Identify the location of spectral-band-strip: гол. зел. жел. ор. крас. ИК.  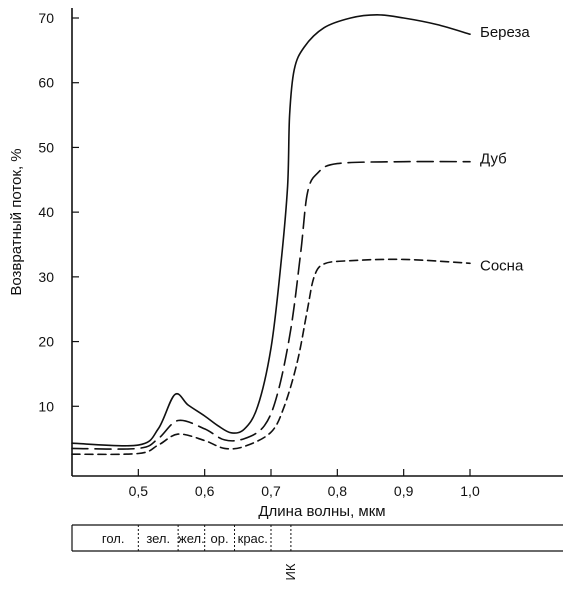
(317, 552).